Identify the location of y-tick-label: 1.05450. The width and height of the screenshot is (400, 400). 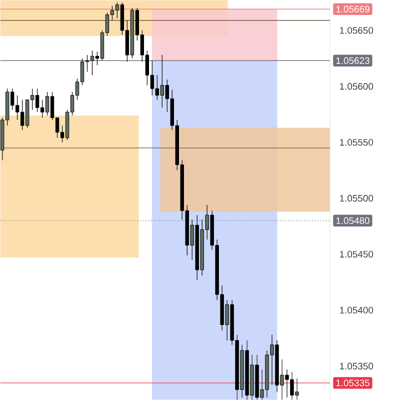
(357, 254).